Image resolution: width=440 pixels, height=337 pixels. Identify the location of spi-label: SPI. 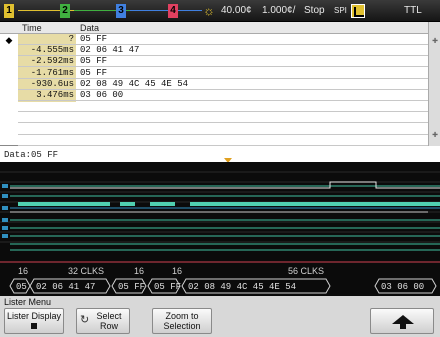
(340, 10).